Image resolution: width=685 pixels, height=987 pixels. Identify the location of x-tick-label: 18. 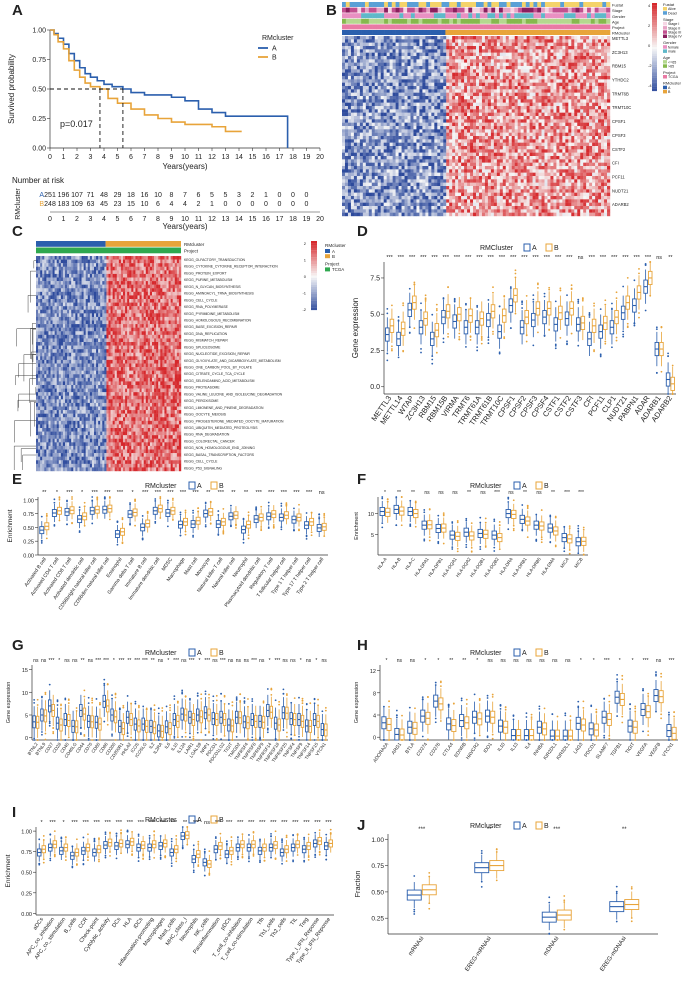
(293, 157).